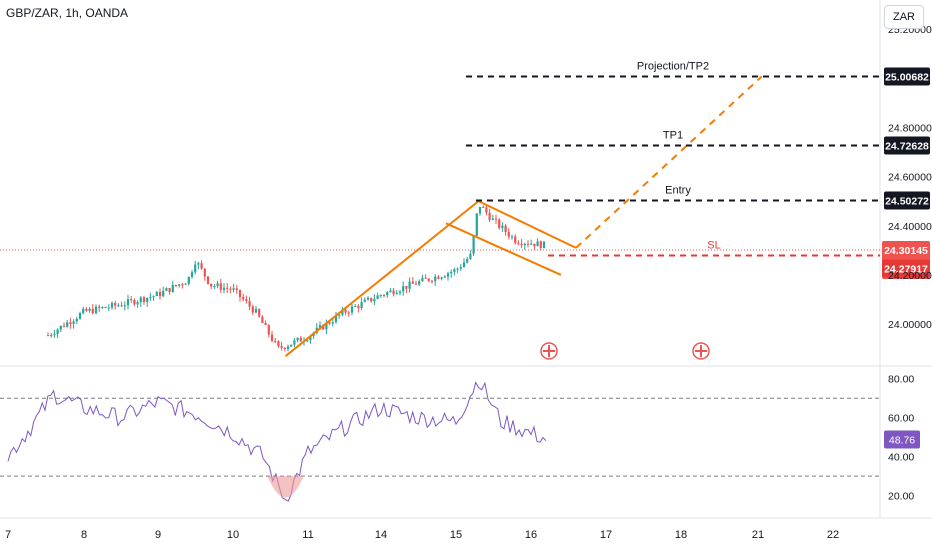  I want to click on level-label: Projection/TP2, so click(673, 66).